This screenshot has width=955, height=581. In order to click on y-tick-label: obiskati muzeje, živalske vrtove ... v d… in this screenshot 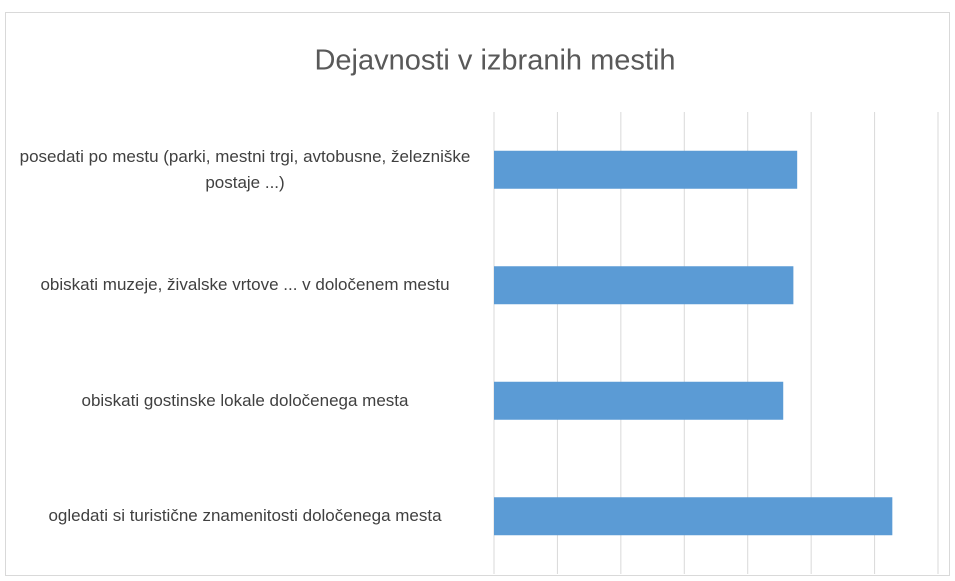, I will do `click(245, 285)`.